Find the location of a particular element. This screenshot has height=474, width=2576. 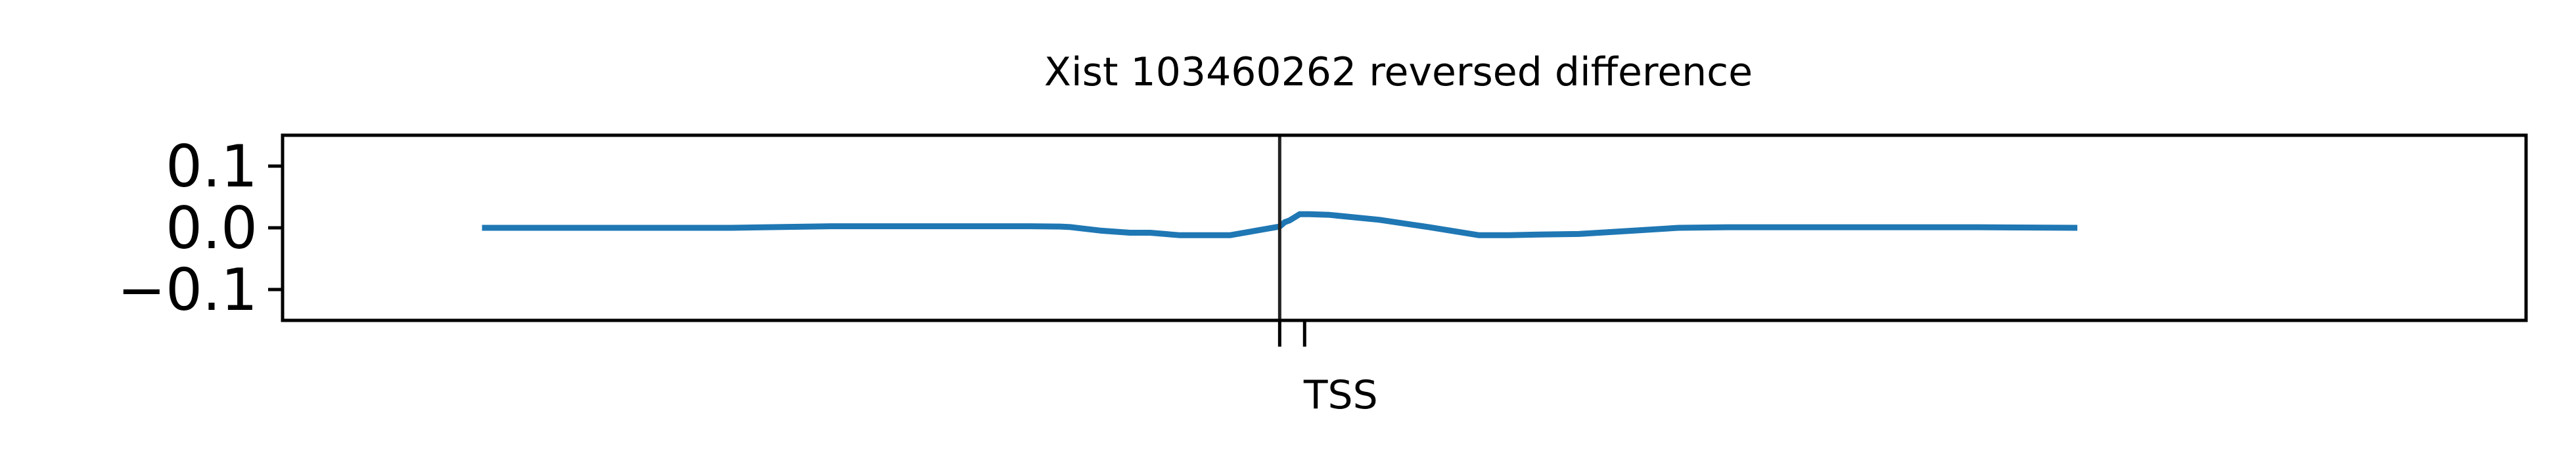

y-axis: 0.10.0−0.1 is located at coordinates (200, 228).